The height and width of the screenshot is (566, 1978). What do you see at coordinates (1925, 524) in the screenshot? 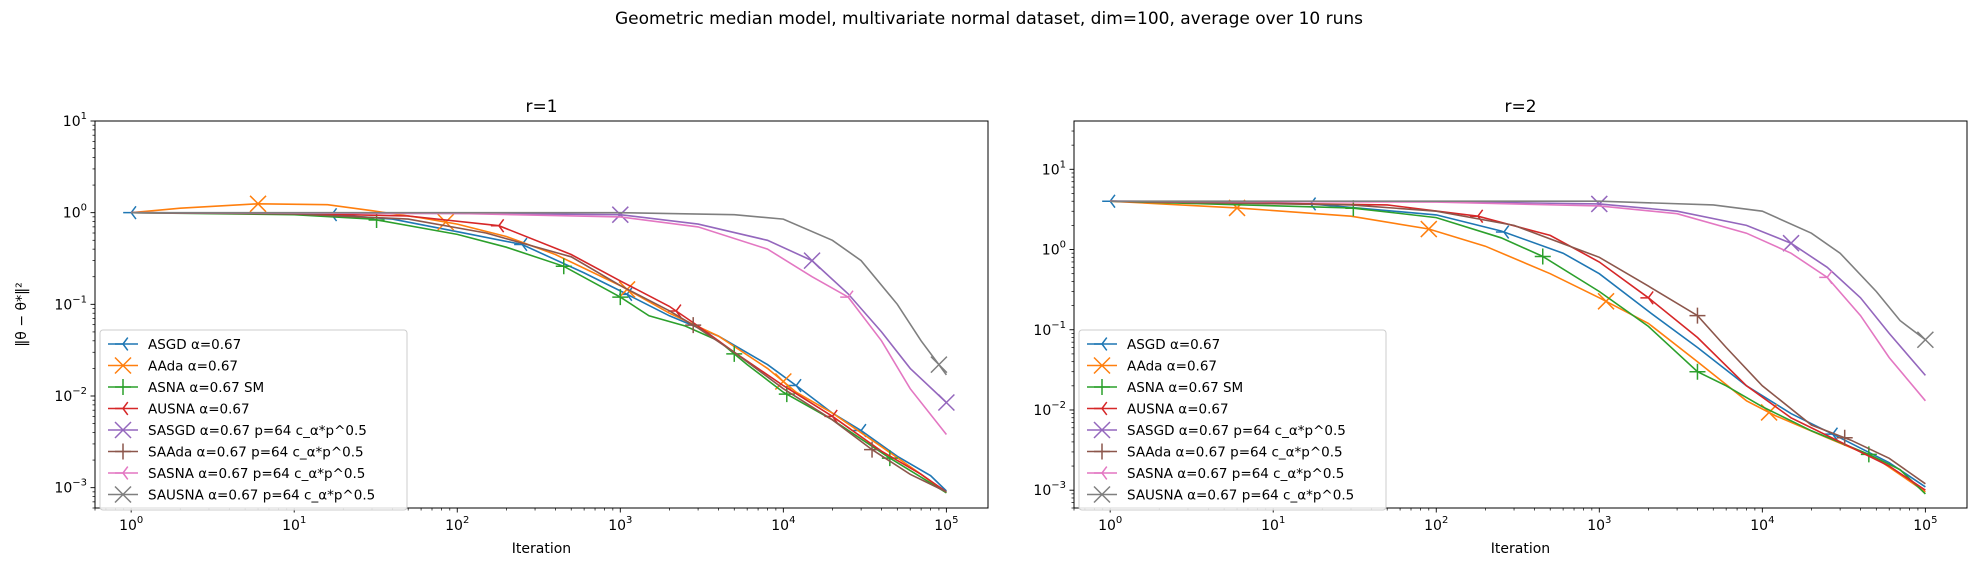
I see `x-tick-label: 10⁵` at bounding box center [1925, 524].